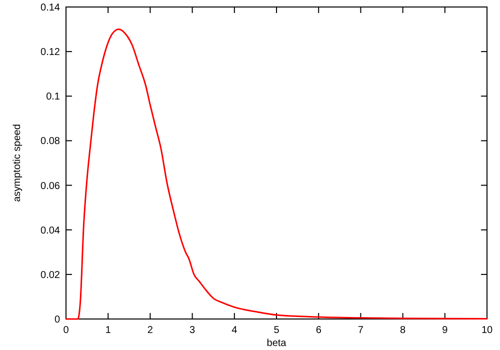 Image resolution: width=500 pixels, height=350 pixels. I want to click on x-tick-label: 10, so click(487, 330).